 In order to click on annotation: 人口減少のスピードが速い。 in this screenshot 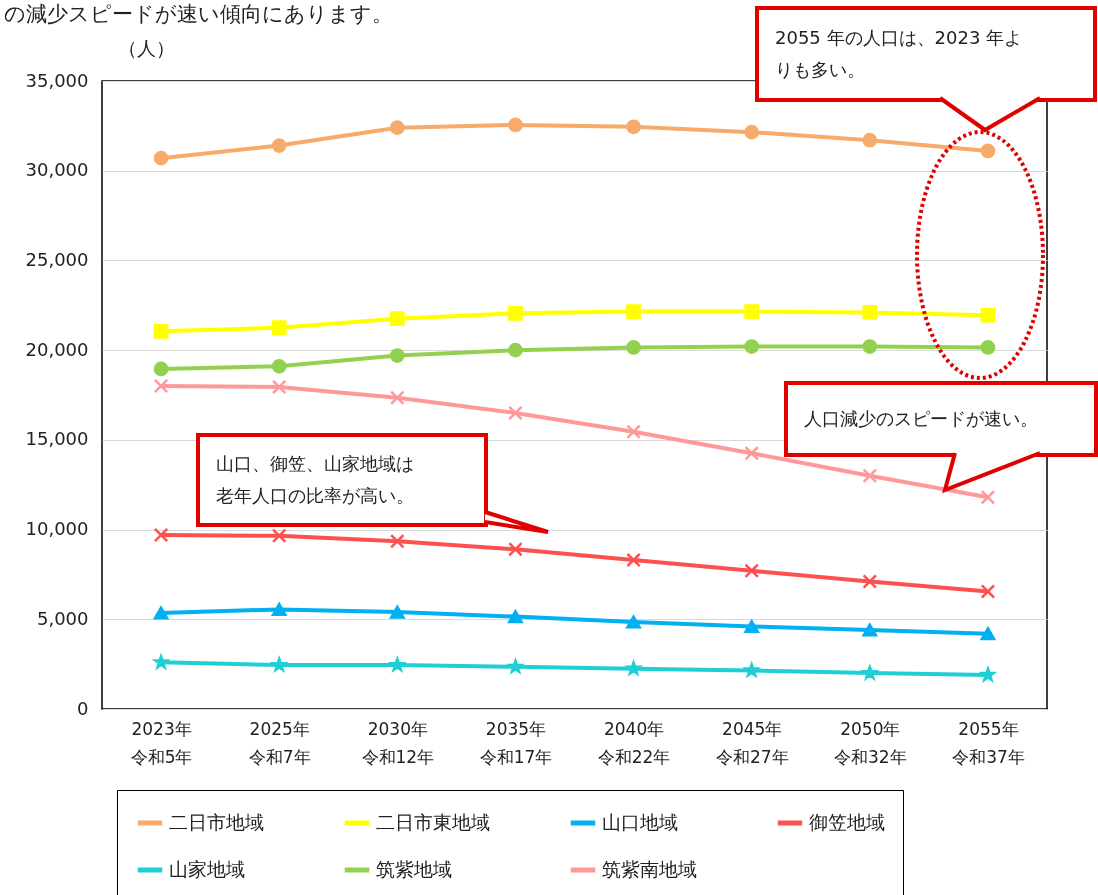, I will do `click(921, 419)`.